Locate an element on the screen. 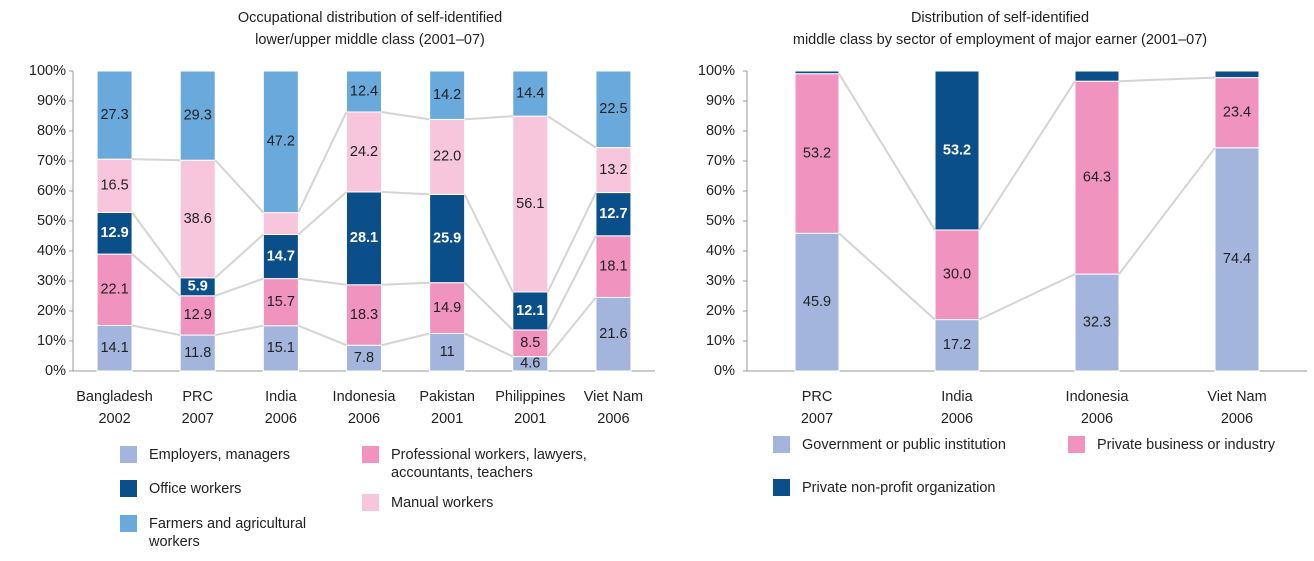  x-tick-label: Indonesia 2006 is located at coordinates (1098, 408).